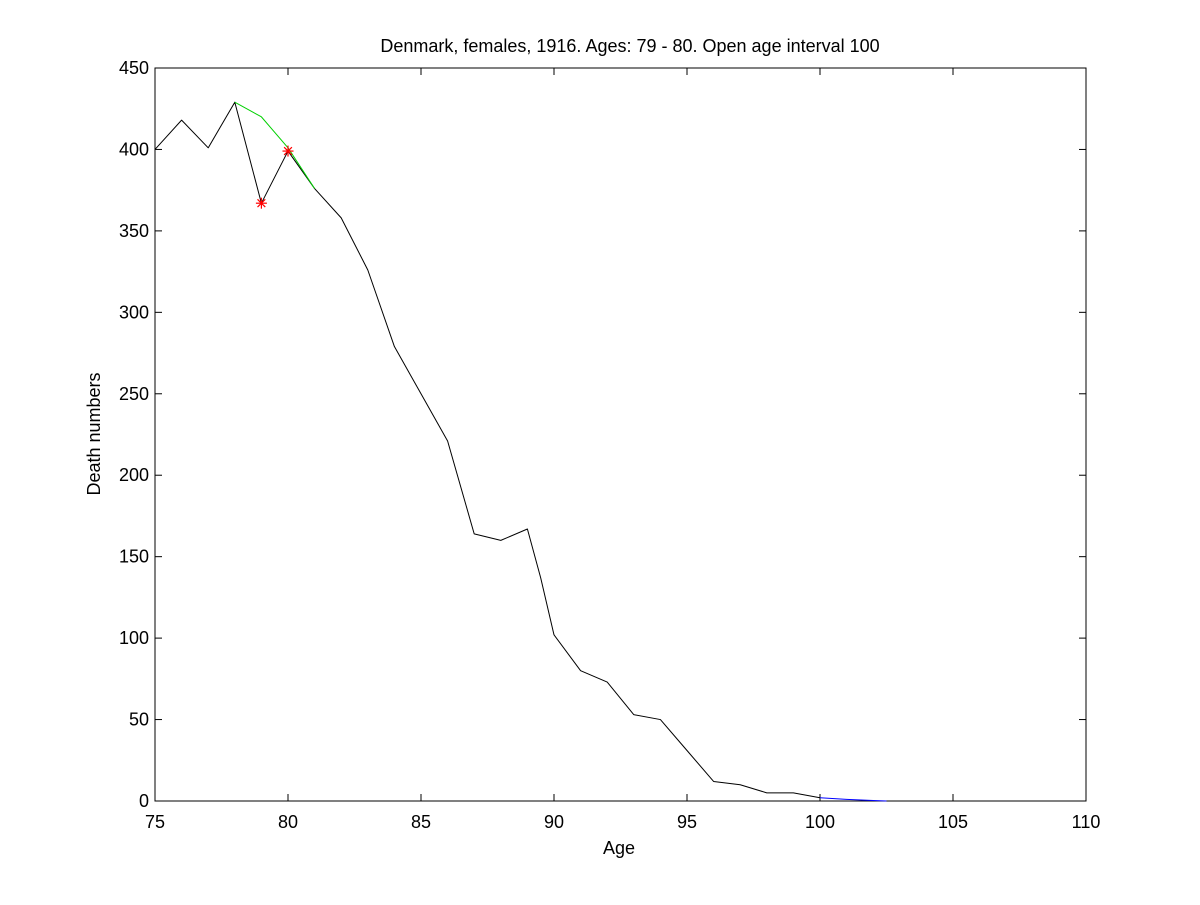 The width and height of the screenshot is (1200, 905). What do you see at coordinates (687, 822) in the screenshot?
I see `x-tick-label: 95` at bounding box center [687, 822].